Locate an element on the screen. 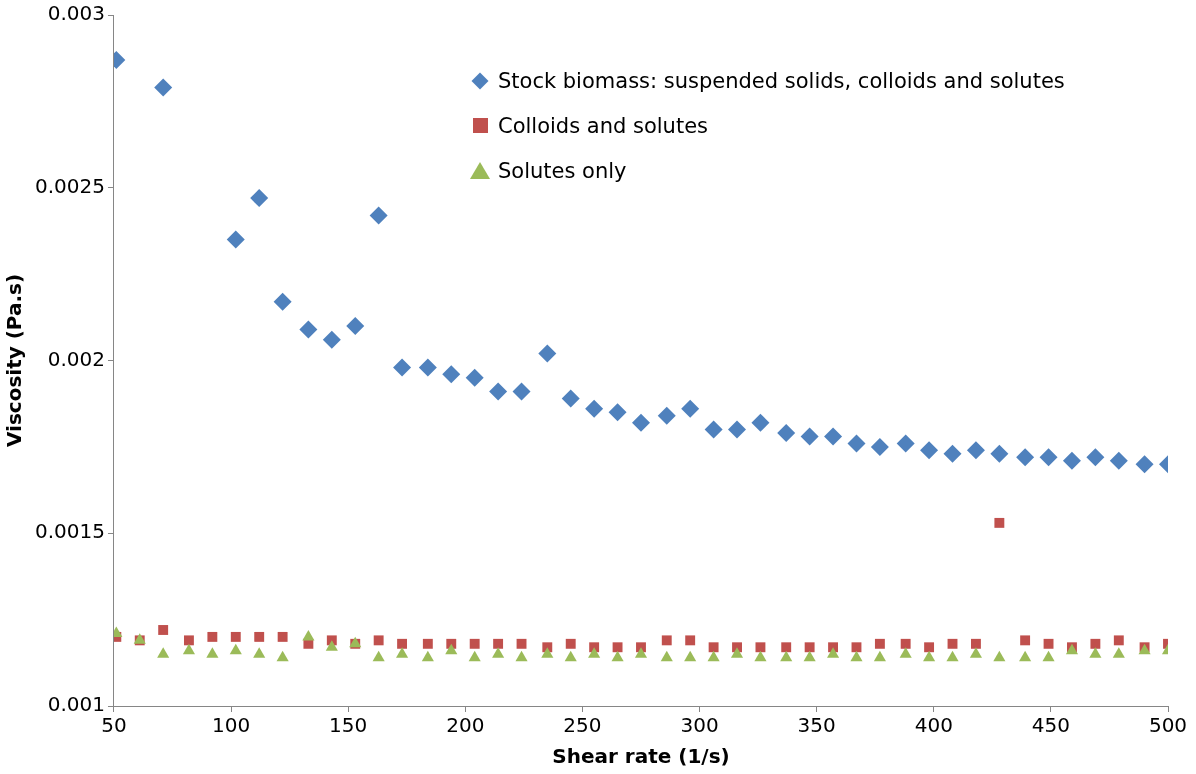 Image resolution: width=1196 pixels, height=774 pixels. y-tick-label: 0.002 is located at coordinates (76, 358).